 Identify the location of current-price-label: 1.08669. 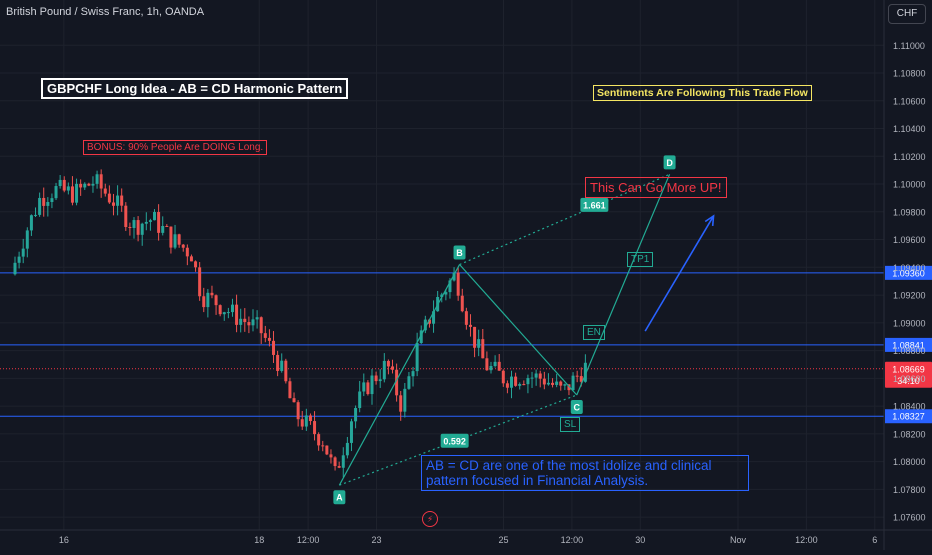
(908, 369).